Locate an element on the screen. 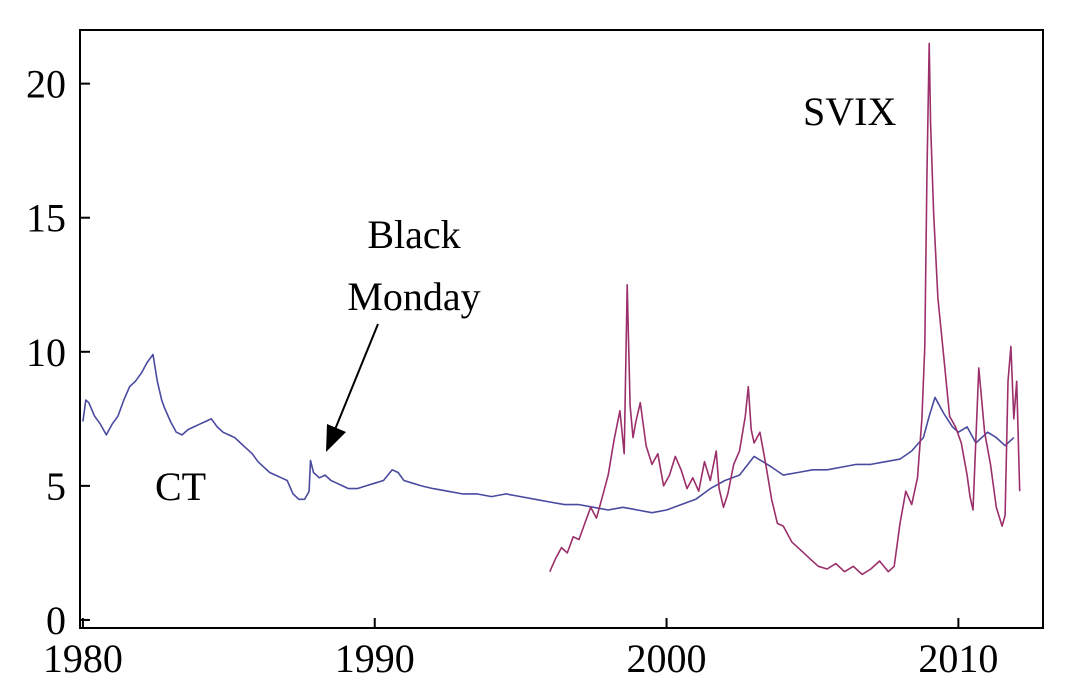 This screenshot has width=1080, height=696. y-tick-label: 5 is located at coordinates (56, 486).